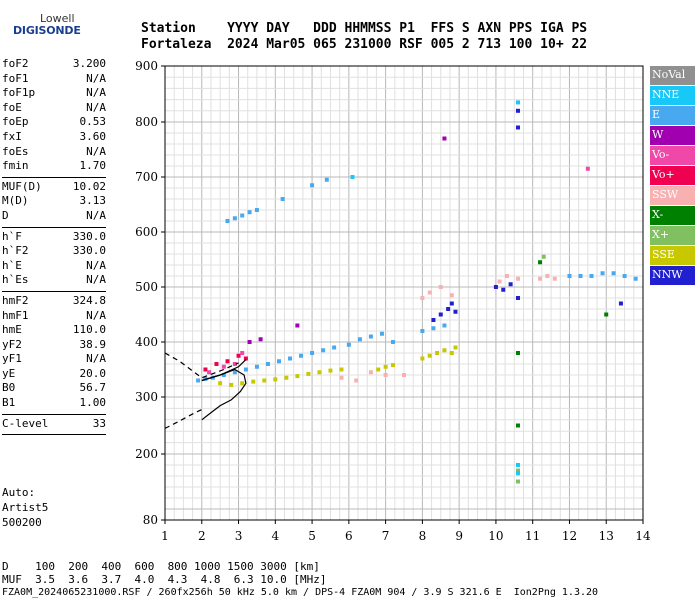  What do you see at coordinates (146, 454) in the screenshot?
I see `y-tick-label: 200` at bounding box center [146, 454].